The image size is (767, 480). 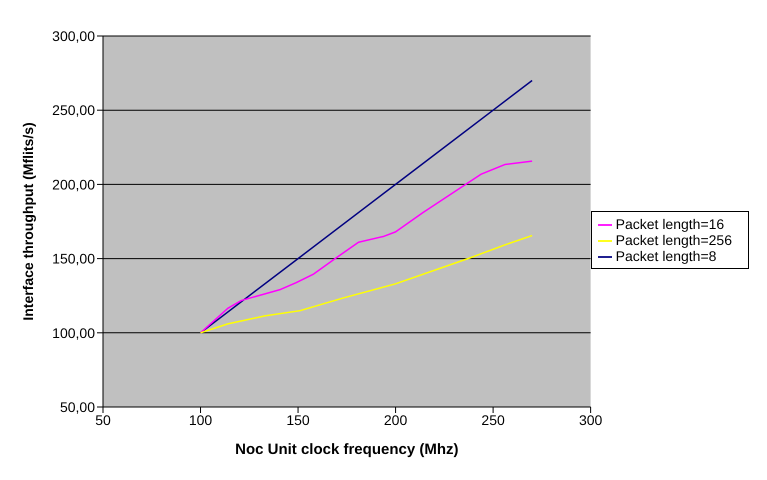 What do you see at coordinates (590, 420) in the screenshot?
I see `x-tick-label: 300` at bounding box center [590, 420].